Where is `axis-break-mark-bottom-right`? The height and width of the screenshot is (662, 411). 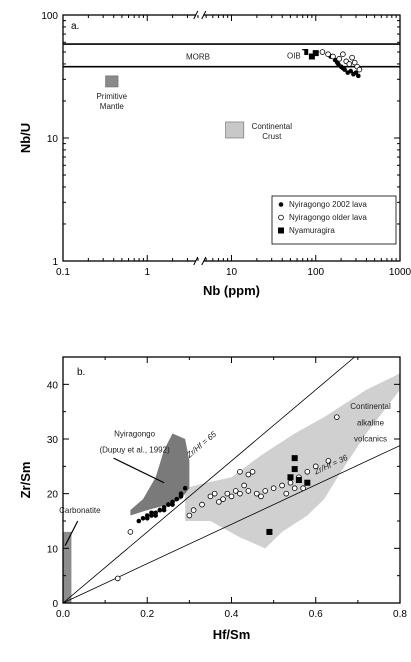
axis-break-mark-bottom-right is located at coordinates (204, 261).